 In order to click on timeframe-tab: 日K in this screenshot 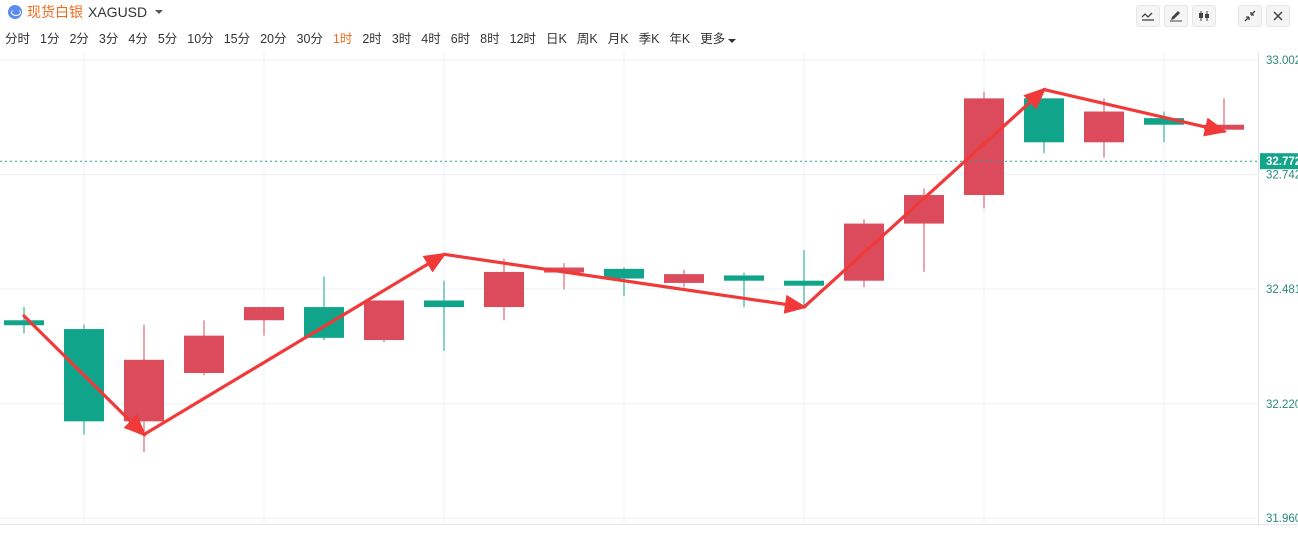, I will do `click(556, 38)`.